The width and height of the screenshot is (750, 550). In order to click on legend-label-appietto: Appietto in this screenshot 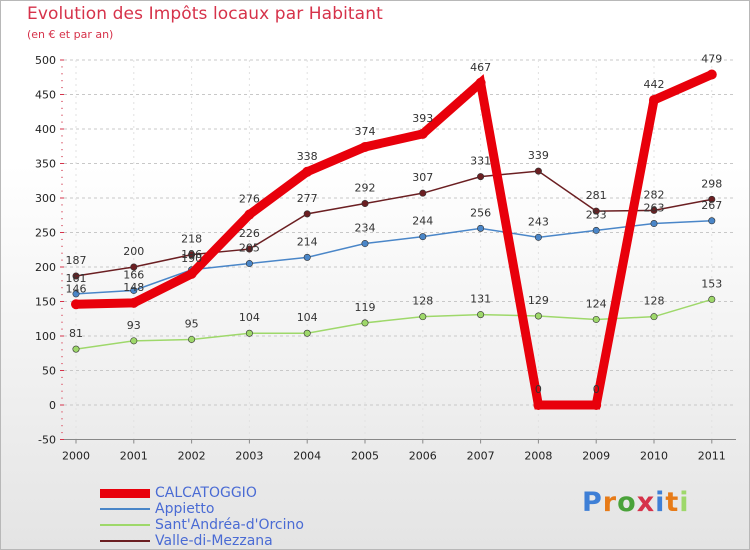, I will do `click(185, 509)`.